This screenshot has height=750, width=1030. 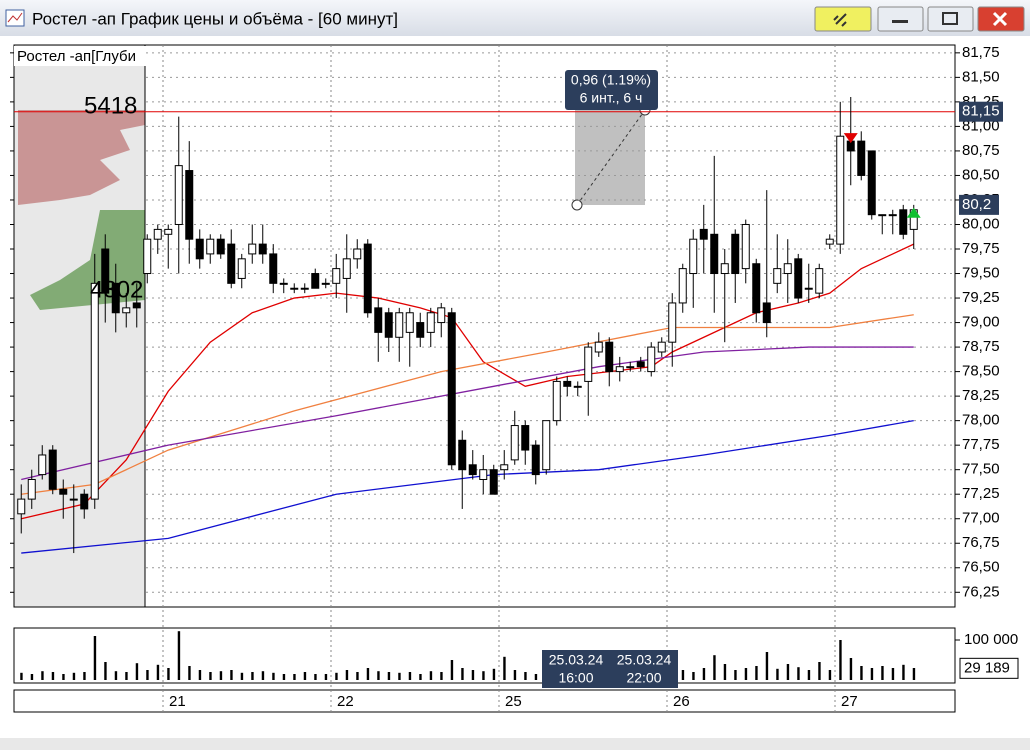 What do you see at coordinates (981, 542) in the screenshot?
I see `y-tick-label: 76,75` at bounding box center [981, 542].